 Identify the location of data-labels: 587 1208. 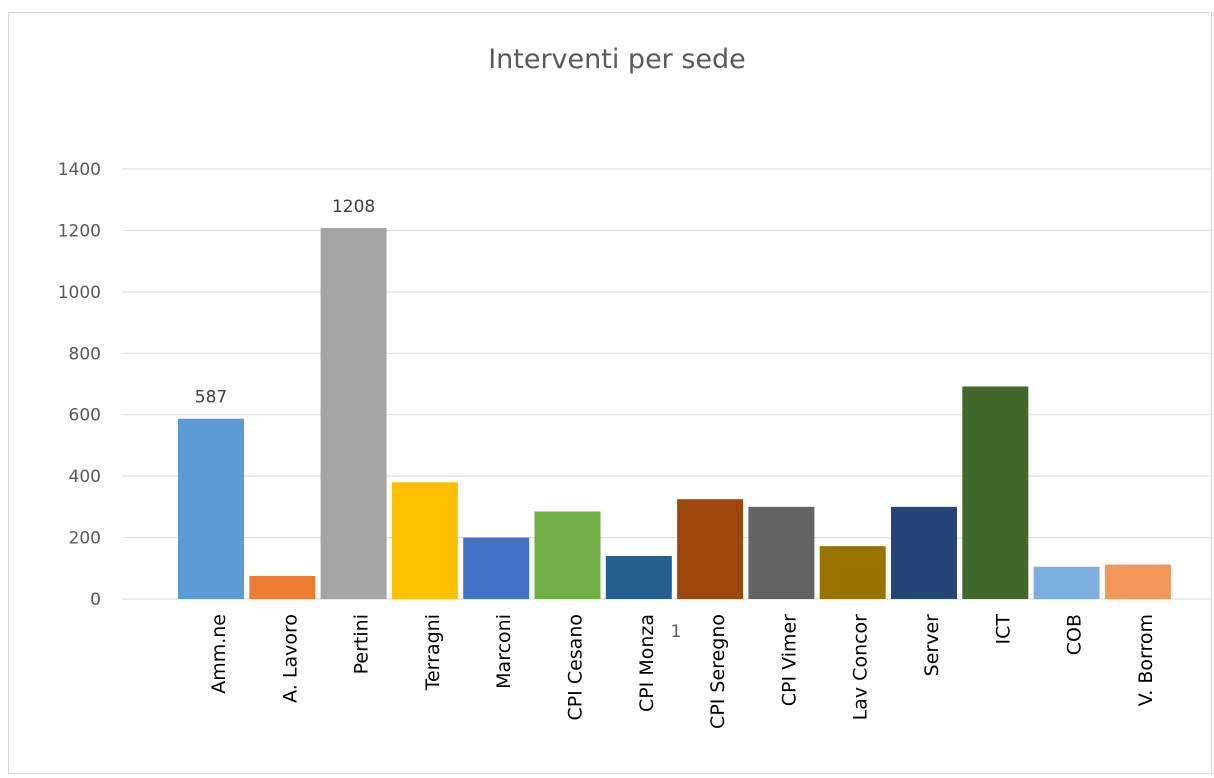
(285, 302).